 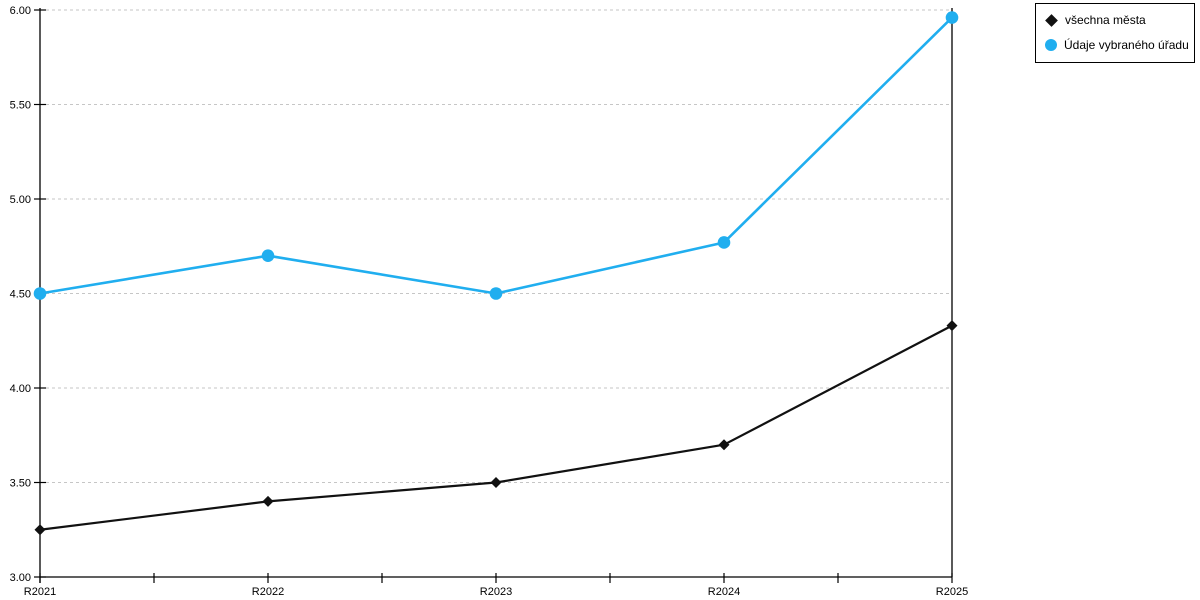 I want to click on y-tick-label: 6.00, so click(x=20, y=11).